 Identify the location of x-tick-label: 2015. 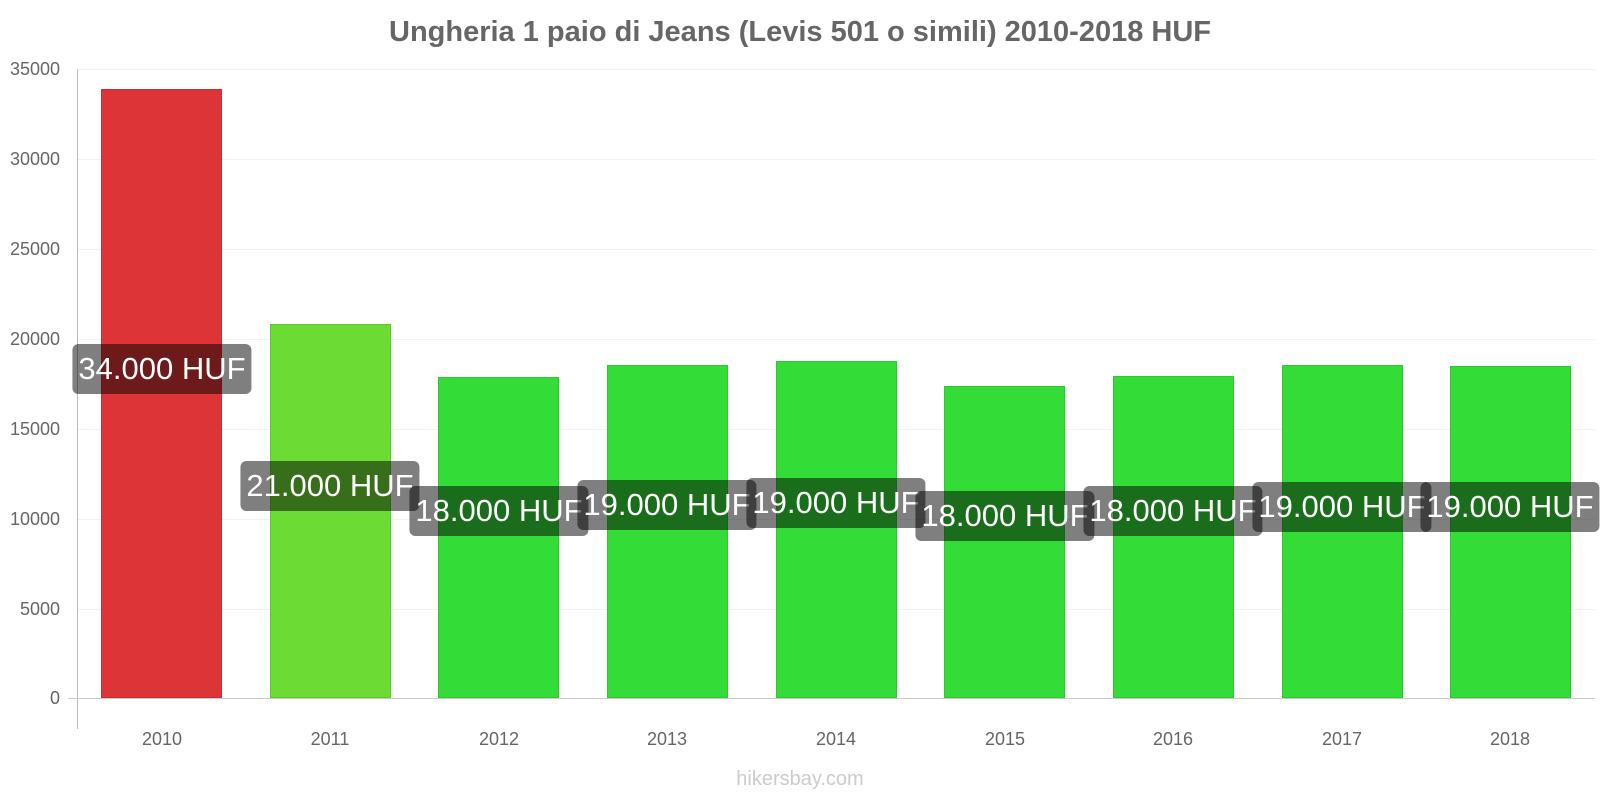
(1005, 739).